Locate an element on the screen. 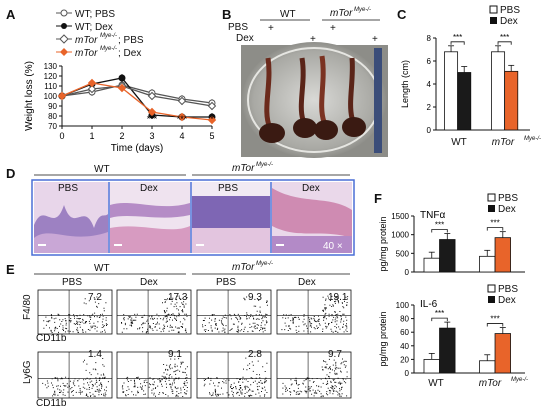 Image resolution: width=550 pixels, height=411 pixels. e-r1-v3: 9.3 is located at coordinates (255, 297).